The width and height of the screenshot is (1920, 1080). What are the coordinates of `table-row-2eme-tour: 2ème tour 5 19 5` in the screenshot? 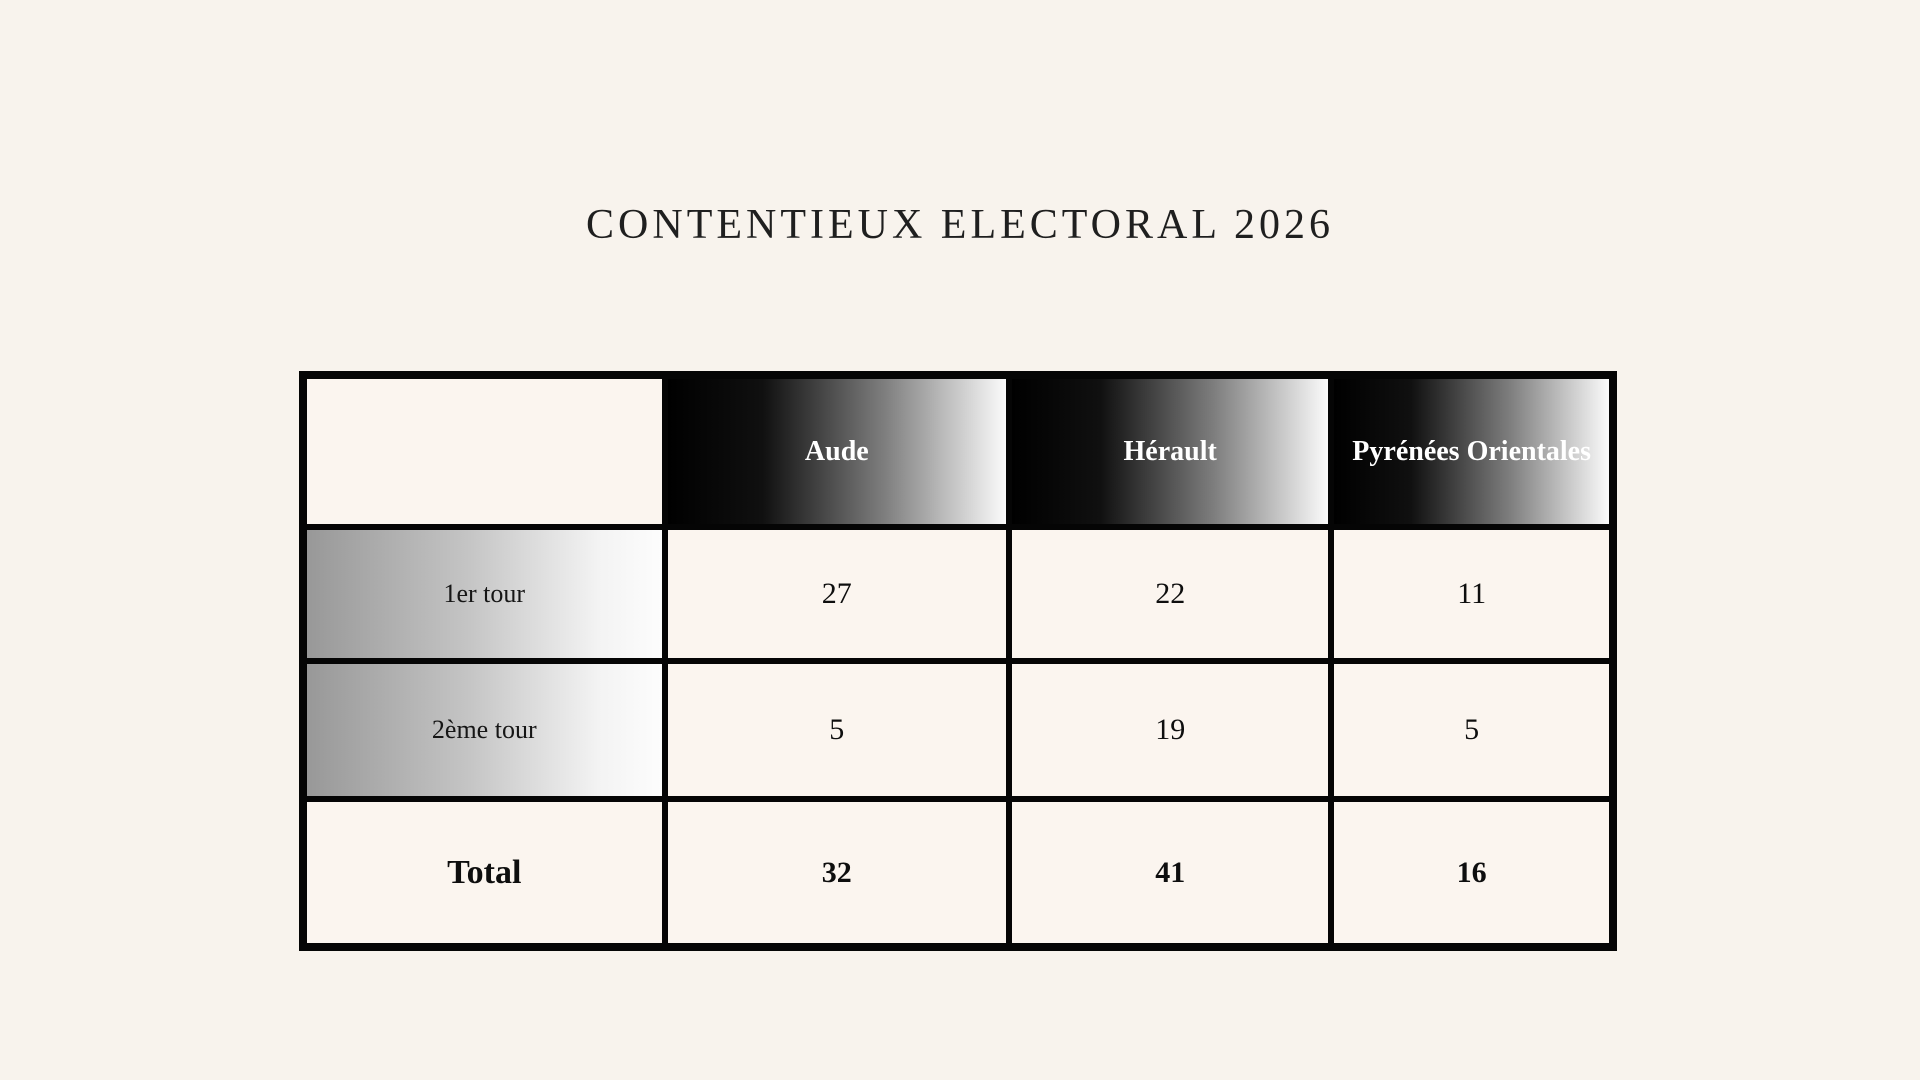 It's located at (958, 730).